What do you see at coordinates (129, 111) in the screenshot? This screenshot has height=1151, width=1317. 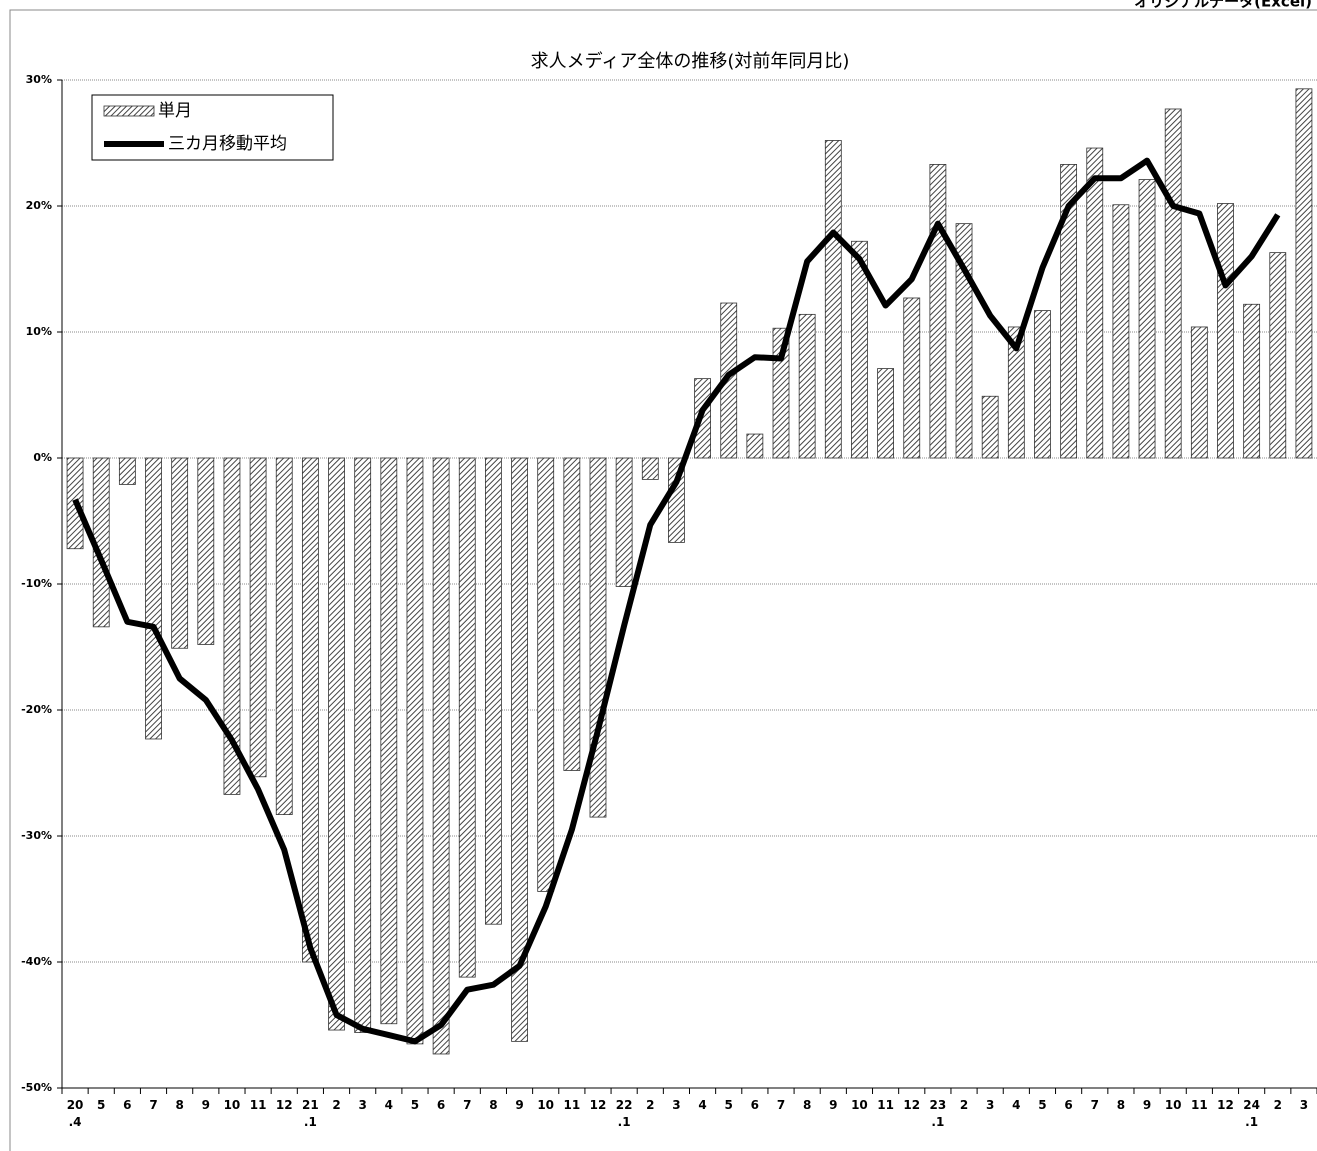 I see `legend-swatch` at bounding box center [129, 111].